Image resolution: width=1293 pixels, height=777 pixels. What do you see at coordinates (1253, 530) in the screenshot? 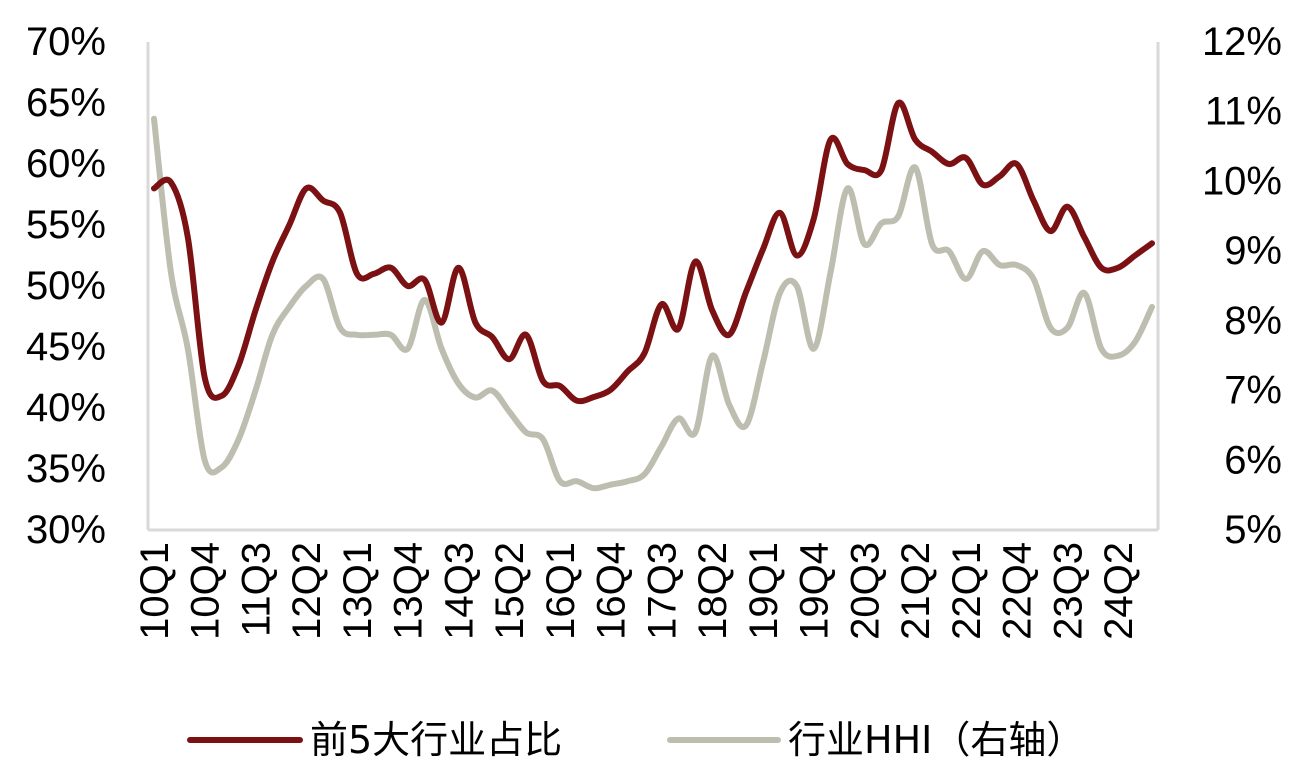
I see `right-y-tick-label: 5%` at bounding box center [1253, 530].